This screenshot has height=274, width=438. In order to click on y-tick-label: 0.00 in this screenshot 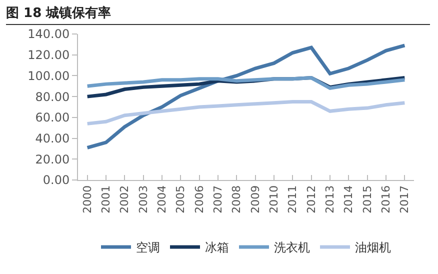, I will do `click(56, 180)`.